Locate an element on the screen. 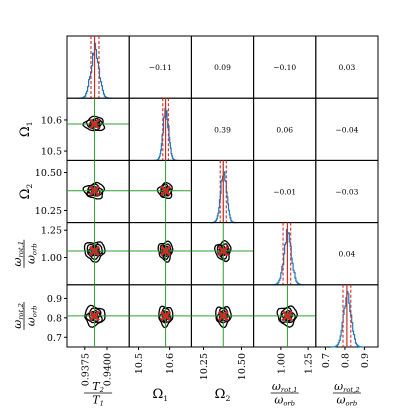 This screenshot has width=415, height=415. x-tick-label: 0.7 is located at coordinates (326, 360).